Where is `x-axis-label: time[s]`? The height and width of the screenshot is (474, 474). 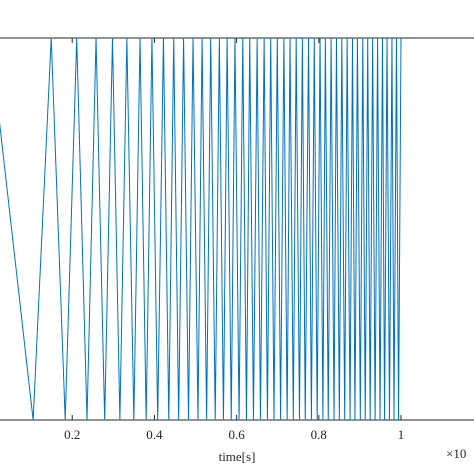 x-axis-label: time[s] is located at coordinates (237, 456).